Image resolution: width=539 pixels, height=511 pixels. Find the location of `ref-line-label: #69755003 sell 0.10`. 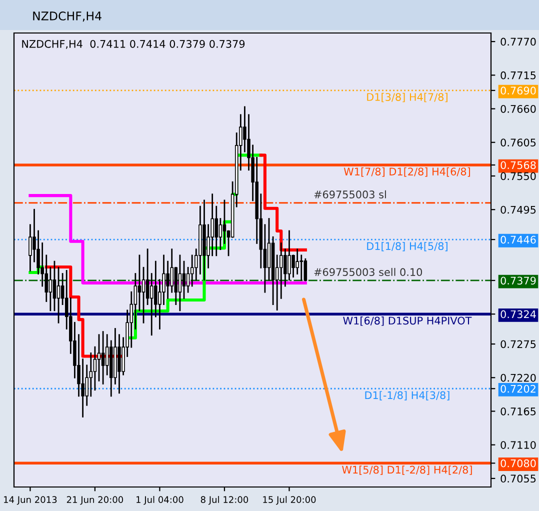

ref-line-label: #69755003 sell 0.10 is located at coordinates (368, 272).